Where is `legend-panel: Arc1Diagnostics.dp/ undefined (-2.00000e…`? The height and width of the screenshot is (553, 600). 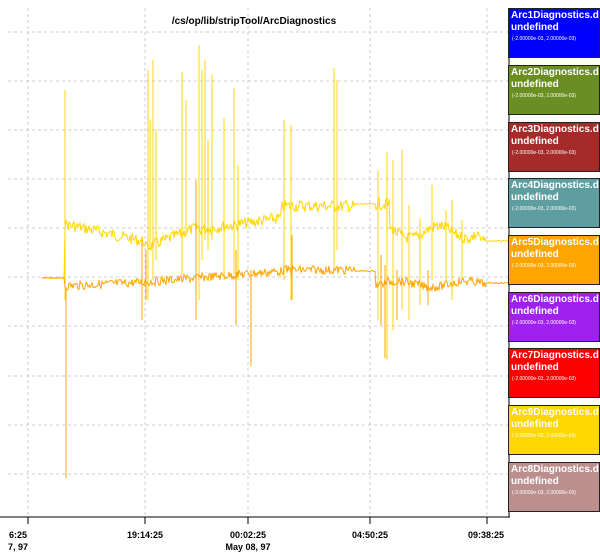 legend-panel: Arc1Diagnostics.dp/ undefined (-2.00000e… is located at coordinates (554, 262).